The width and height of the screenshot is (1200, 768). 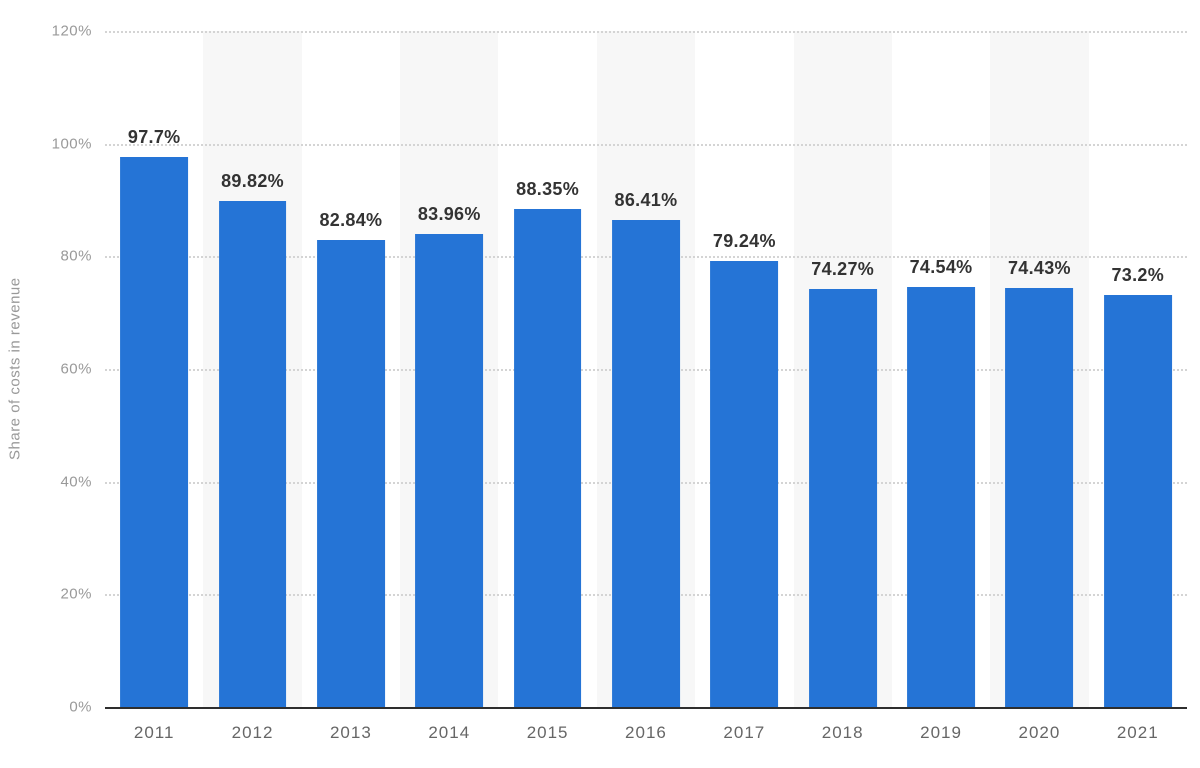 What do you see at coordinates (843, 268) in the screenshot?
I see `bar-value-label: 74.27%` at bounding box center [843, 268].